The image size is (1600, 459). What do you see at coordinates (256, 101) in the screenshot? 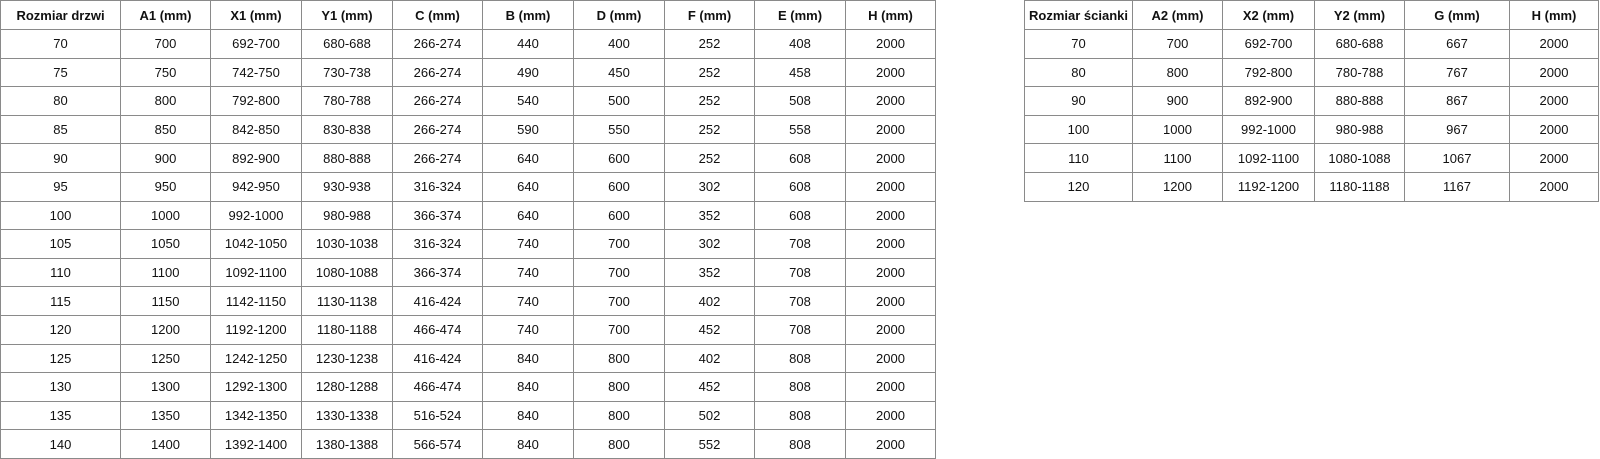
I see `table-cell: 792-800` at bounding box center [256, 101].